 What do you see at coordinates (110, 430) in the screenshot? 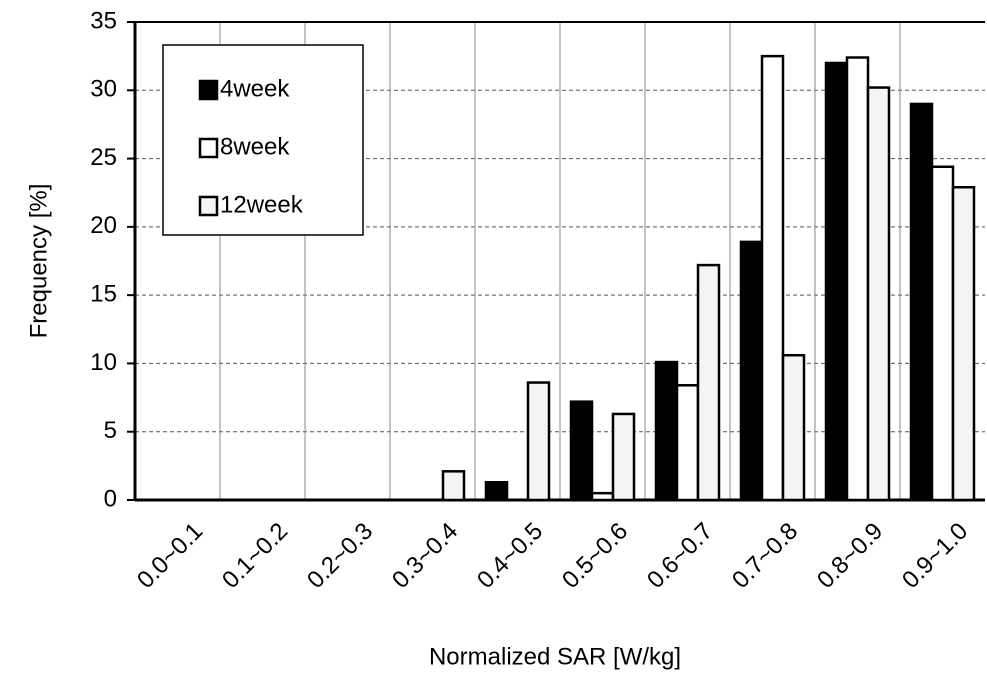
I see `y-tick-label: 5` at bounding box center [110, 430].